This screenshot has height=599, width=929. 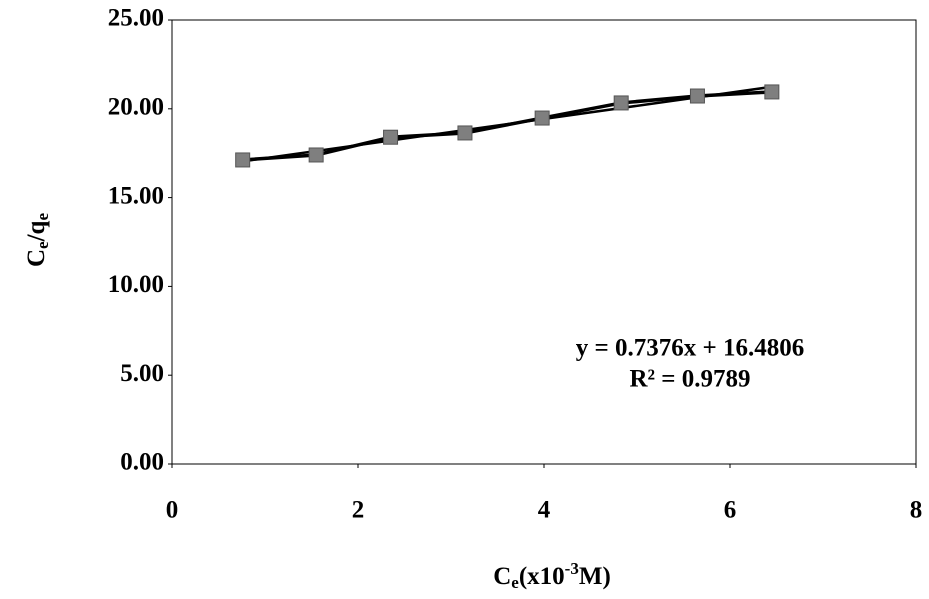 I want to click on y-axis-label: Ce/qe, so click(x=37, y=240).